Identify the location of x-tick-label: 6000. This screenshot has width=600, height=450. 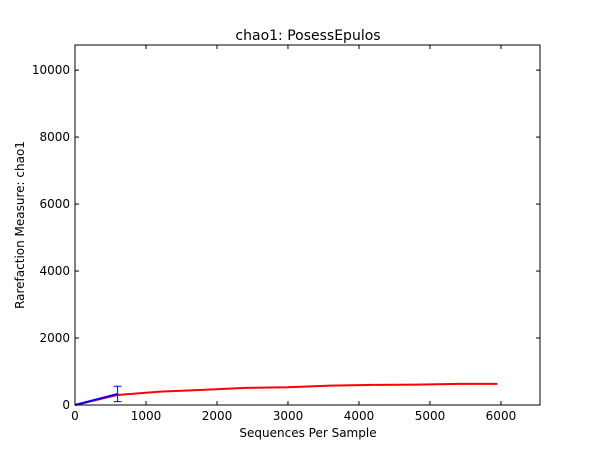
(501, 416).